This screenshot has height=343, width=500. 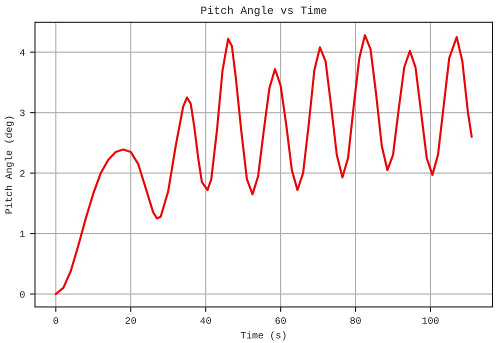 What do you see at coordinates (22, 113) in the screenshot?
I see `y-tick-label: 3` at bounding box center [22, 113].